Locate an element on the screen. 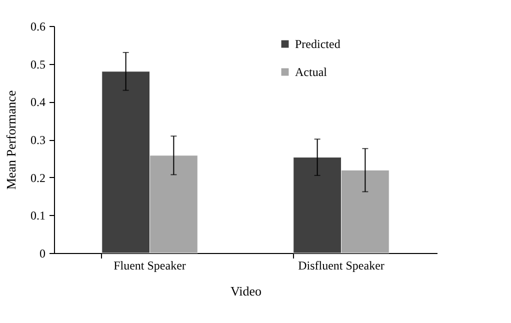  y-tick-label: 0.2 is located at coordinates (38, 177).